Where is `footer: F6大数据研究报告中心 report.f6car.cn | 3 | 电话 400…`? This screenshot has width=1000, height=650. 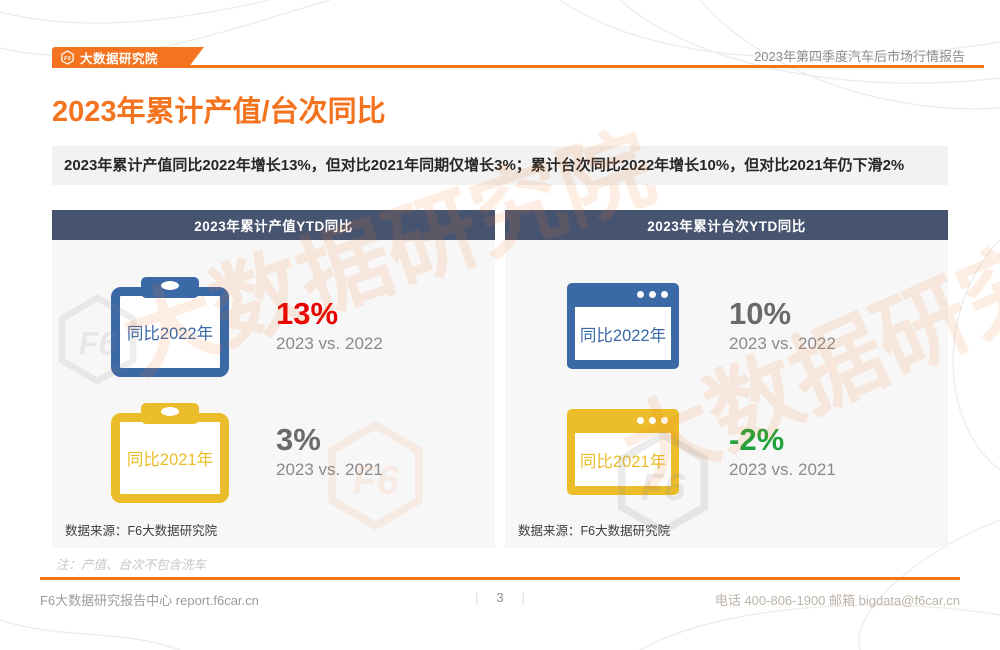
footer: F6大数据研究报告中心 report.f6car.cn | 3 | 电话 400… is located at coordinates (500, 598).